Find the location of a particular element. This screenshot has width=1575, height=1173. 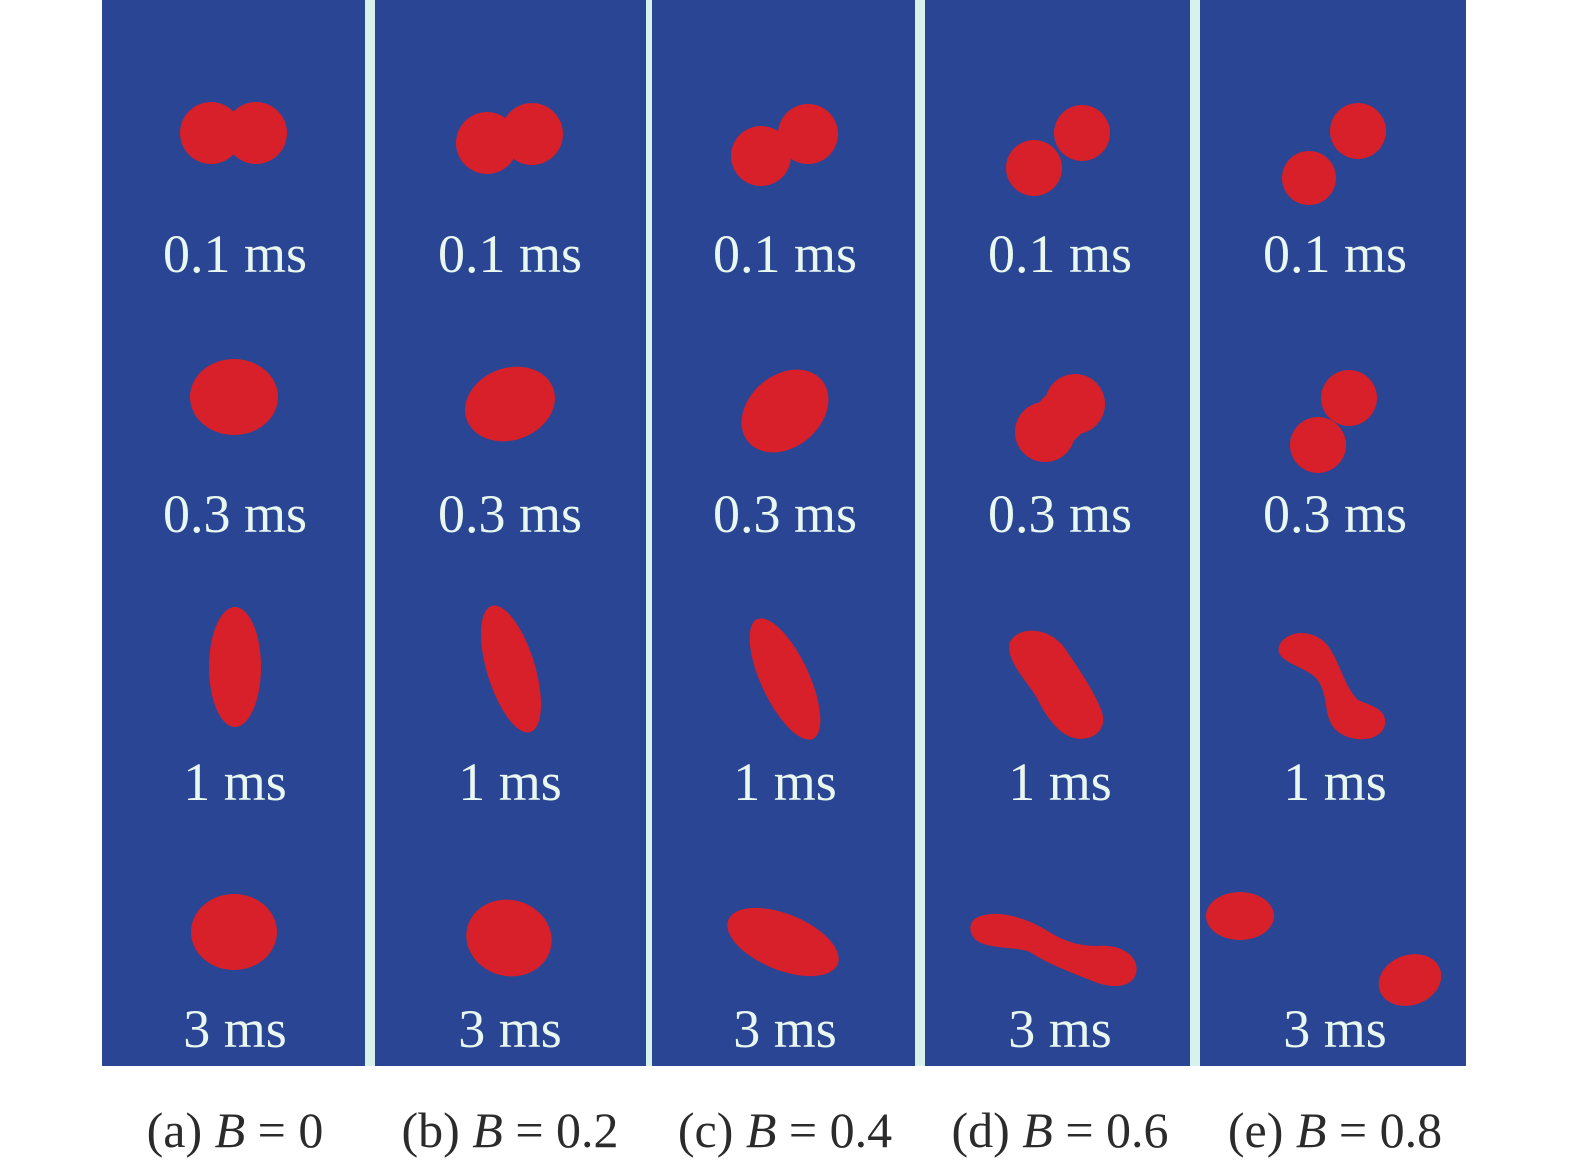

time-label-e-1: 0.1 ms is located at coordinates (1335, 254).